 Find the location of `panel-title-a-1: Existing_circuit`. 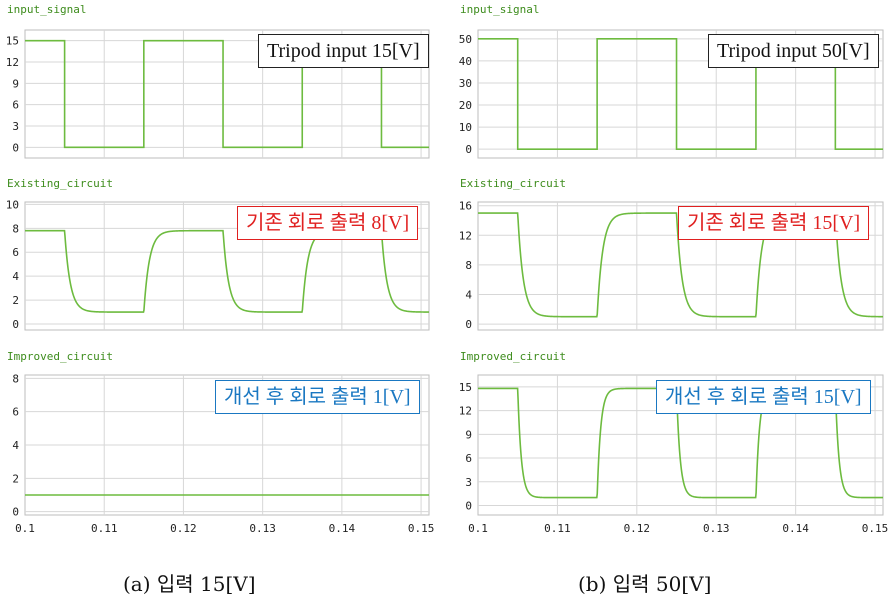

panel-title-a-1: Existing_circuit is located at coordinates (60, 183).